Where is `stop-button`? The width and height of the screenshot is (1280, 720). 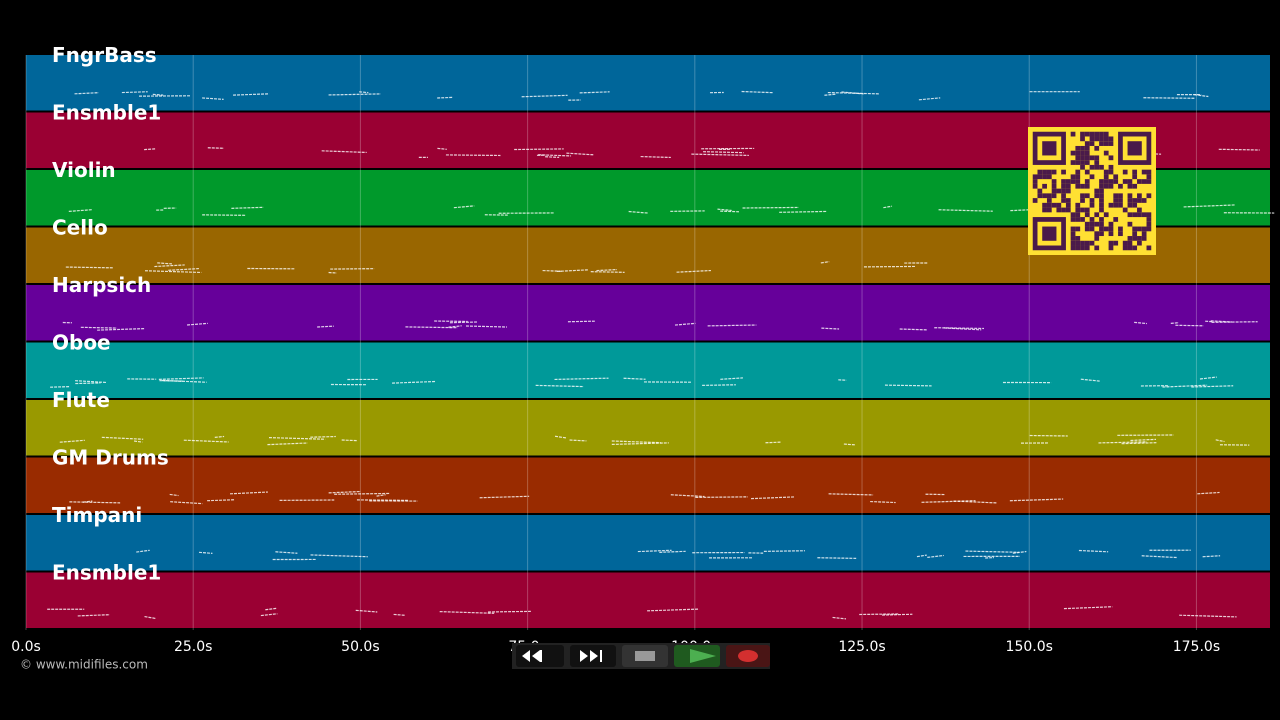 stop-button is located at coordinates (645, 656).